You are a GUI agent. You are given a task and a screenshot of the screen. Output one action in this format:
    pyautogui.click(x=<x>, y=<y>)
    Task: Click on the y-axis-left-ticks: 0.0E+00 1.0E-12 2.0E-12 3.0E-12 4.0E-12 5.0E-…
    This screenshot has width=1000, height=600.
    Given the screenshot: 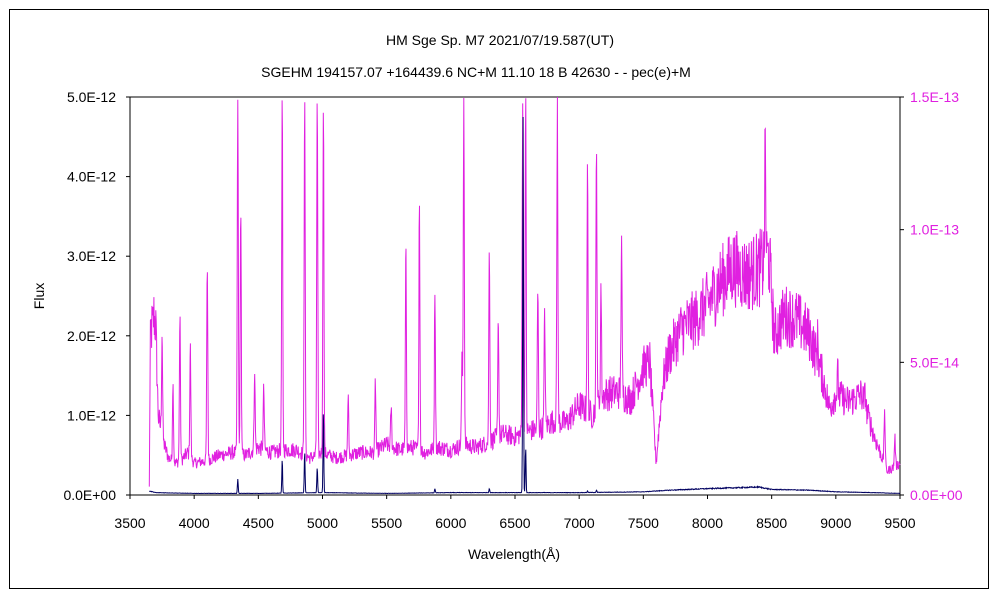 What is the action you would take?
    pyautogui.click(x=96, y=296)
    